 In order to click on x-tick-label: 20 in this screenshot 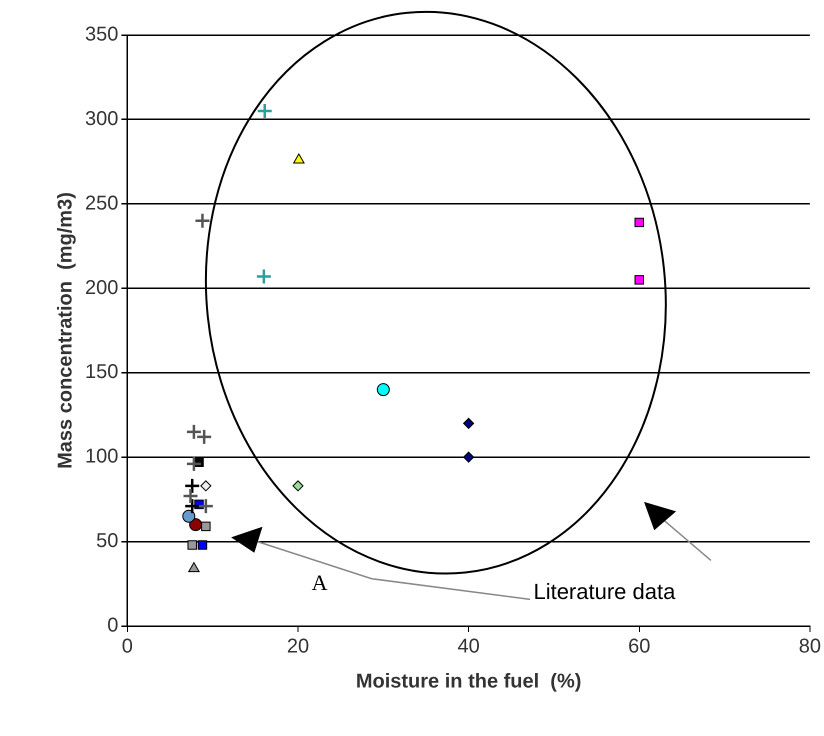, I will do `click(298, 647)`.